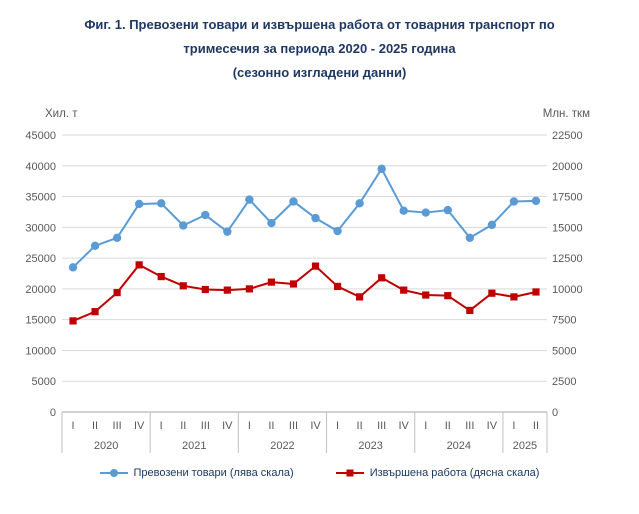 The height and width of the screenshot is (514, 639). What do you see at coordinates (437, 473) in the screenshot?
I see `legend-item-work-performed: Извършена работа (дясна скала)` at bounding box center [437, 473].